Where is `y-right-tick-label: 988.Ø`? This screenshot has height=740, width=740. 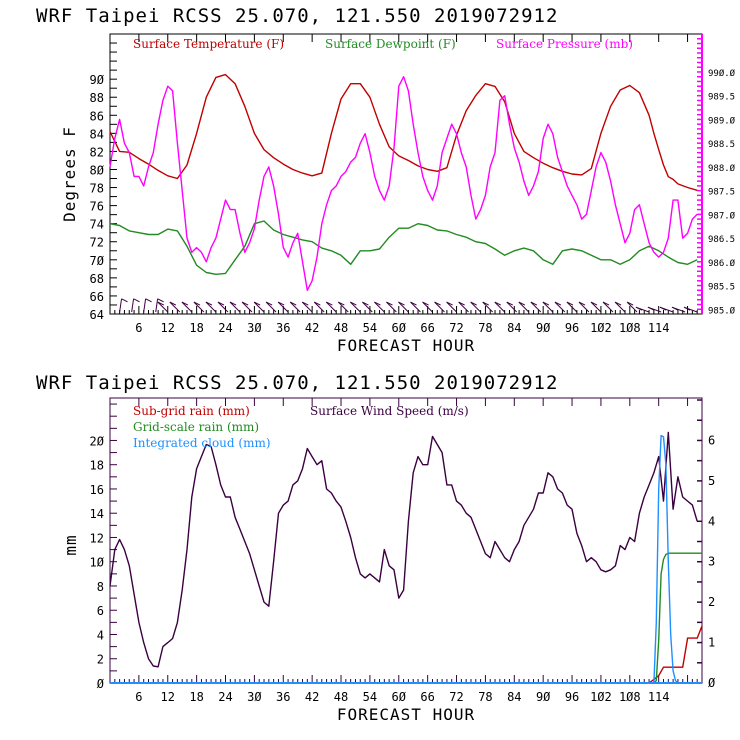 y-right-tick-label: 988.Ø is located at coordinates (722, 168).